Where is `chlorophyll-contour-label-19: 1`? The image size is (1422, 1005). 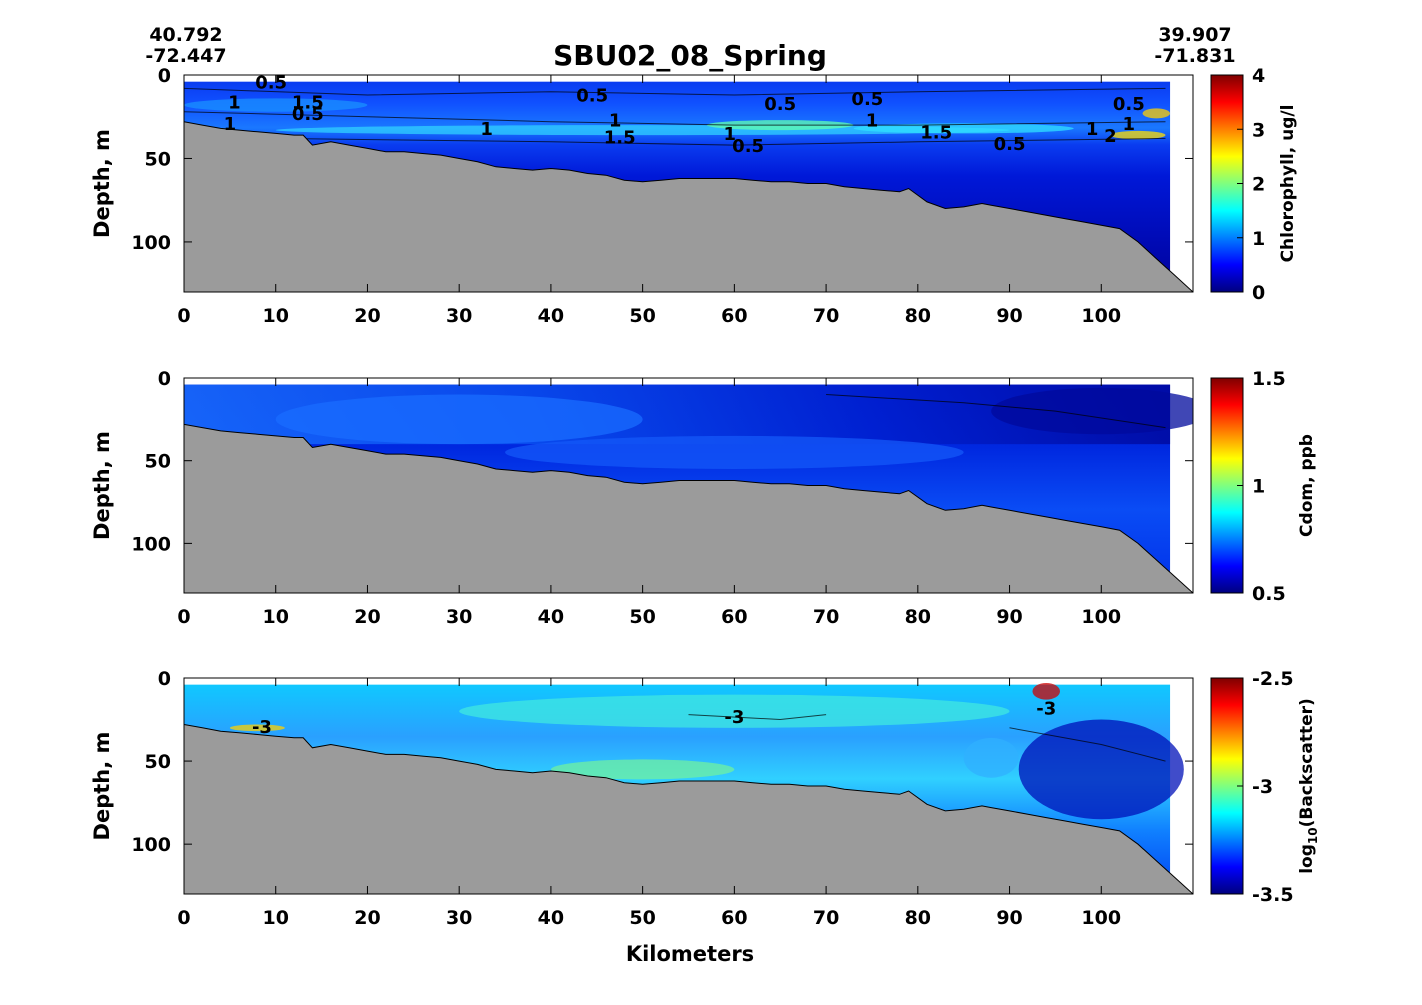
chlorophyll-contour-label-19: 1 is located at coordinates (1129, 124).